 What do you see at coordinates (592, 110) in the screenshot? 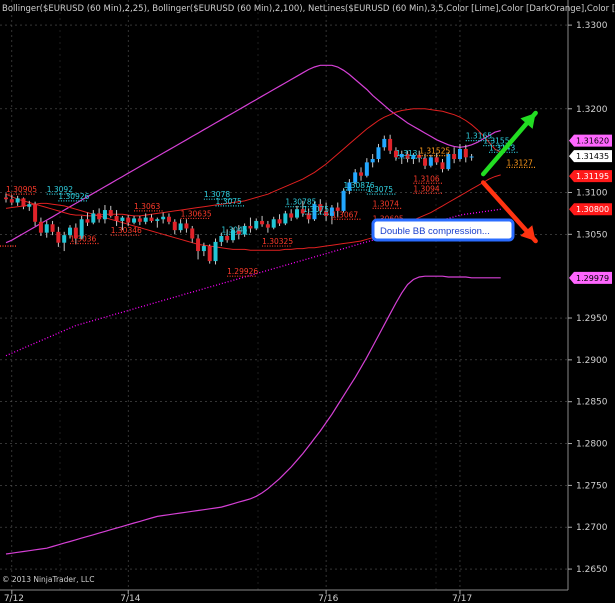
I see `price-tick-label: 1.3200` at bounding box center [592, 110].